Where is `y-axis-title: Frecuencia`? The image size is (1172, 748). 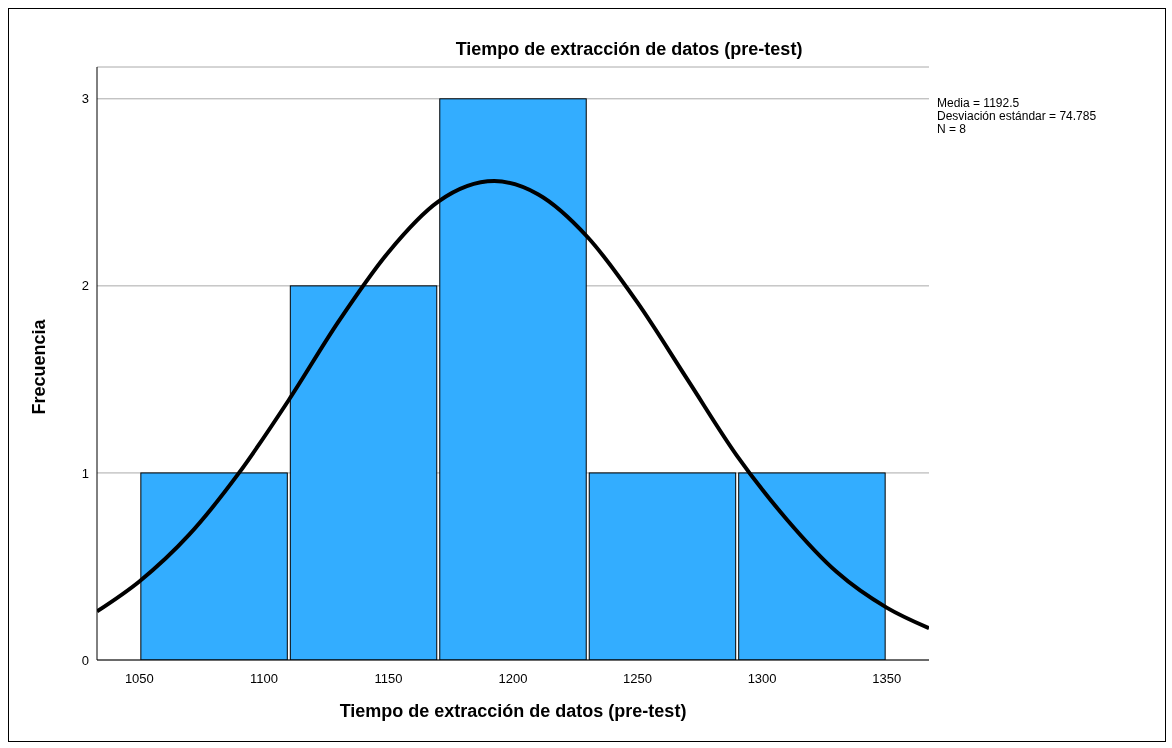
y-axis-title: Frecuencia is located at coordinates (39, 367).